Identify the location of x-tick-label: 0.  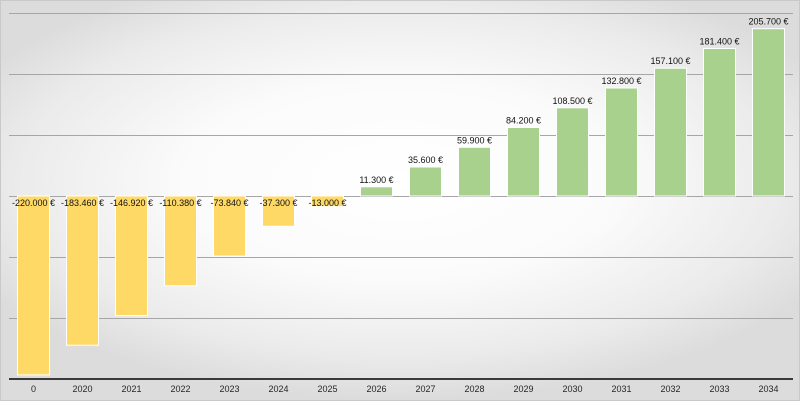
(33, 389).